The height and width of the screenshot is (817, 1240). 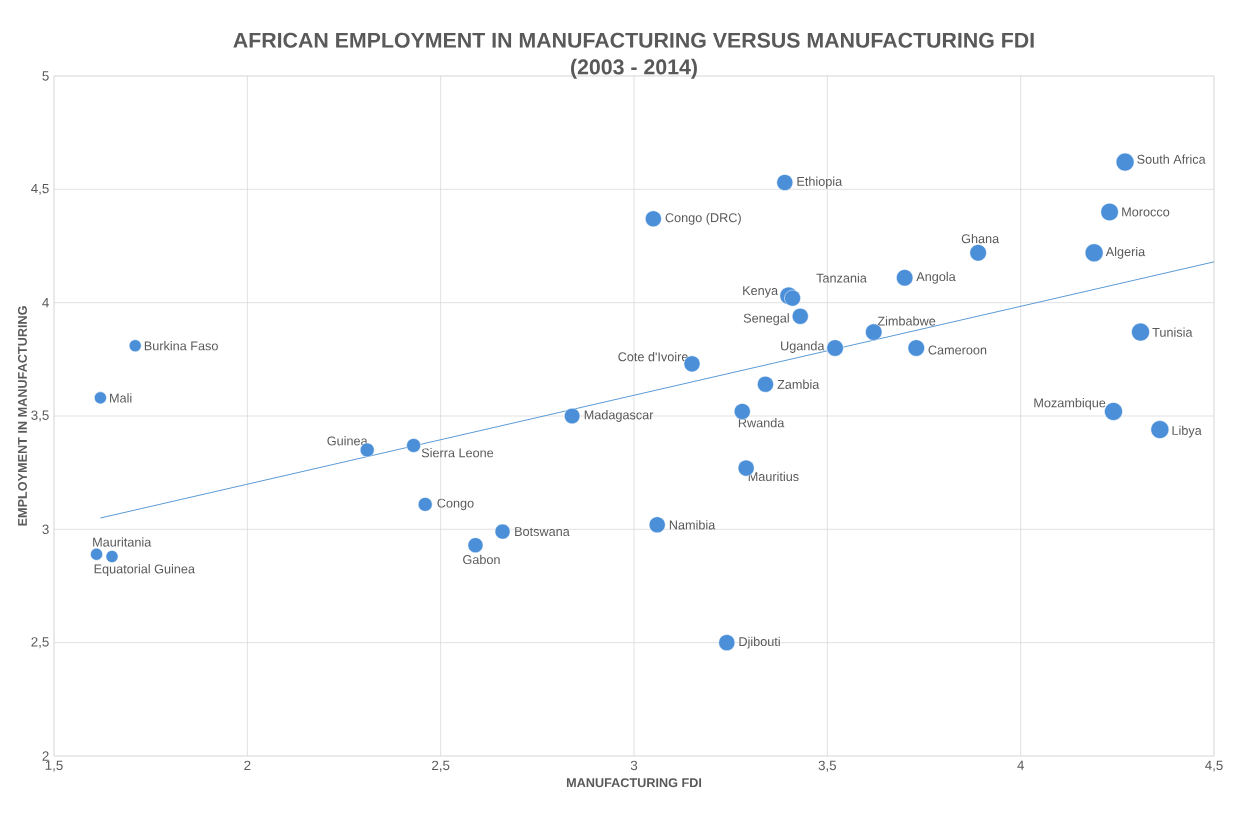 What do you see at coordinates (1187, 431) in the screenshot?
I see `series-label: Libya` at bounding box center [1187, 431].